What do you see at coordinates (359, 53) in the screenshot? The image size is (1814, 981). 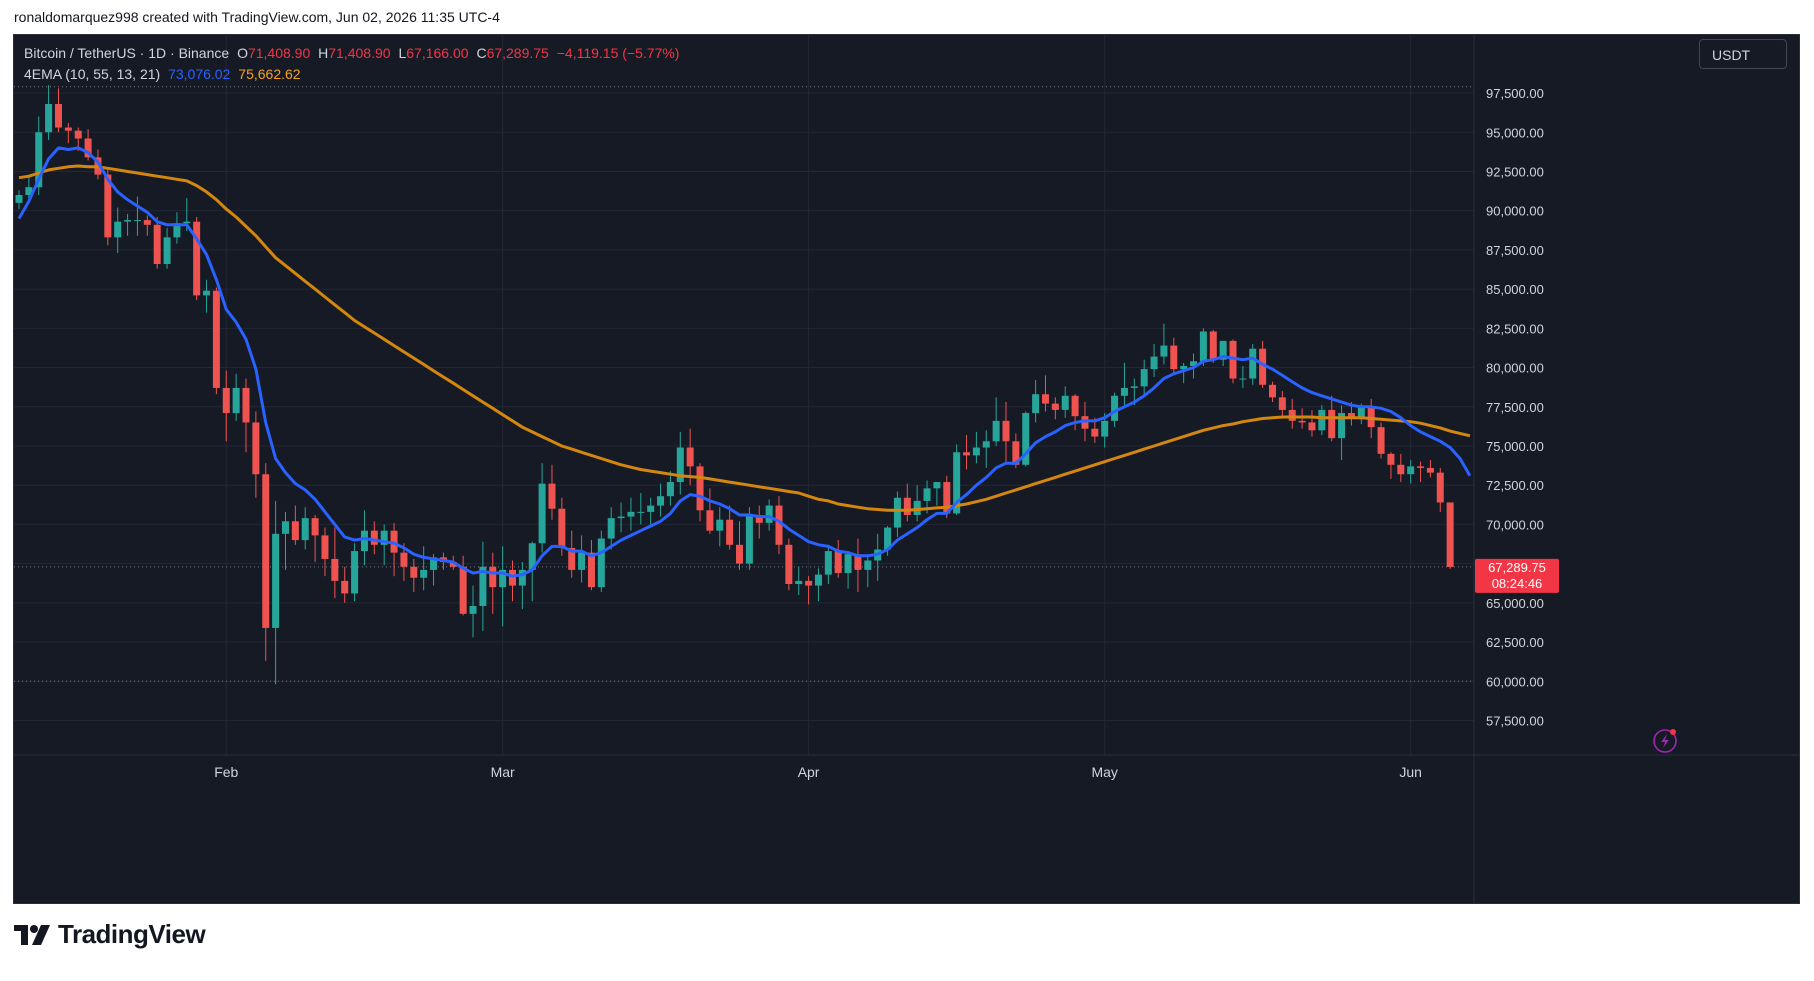 I see `high-value: 71,408.90` at bounding box center [359, 53].